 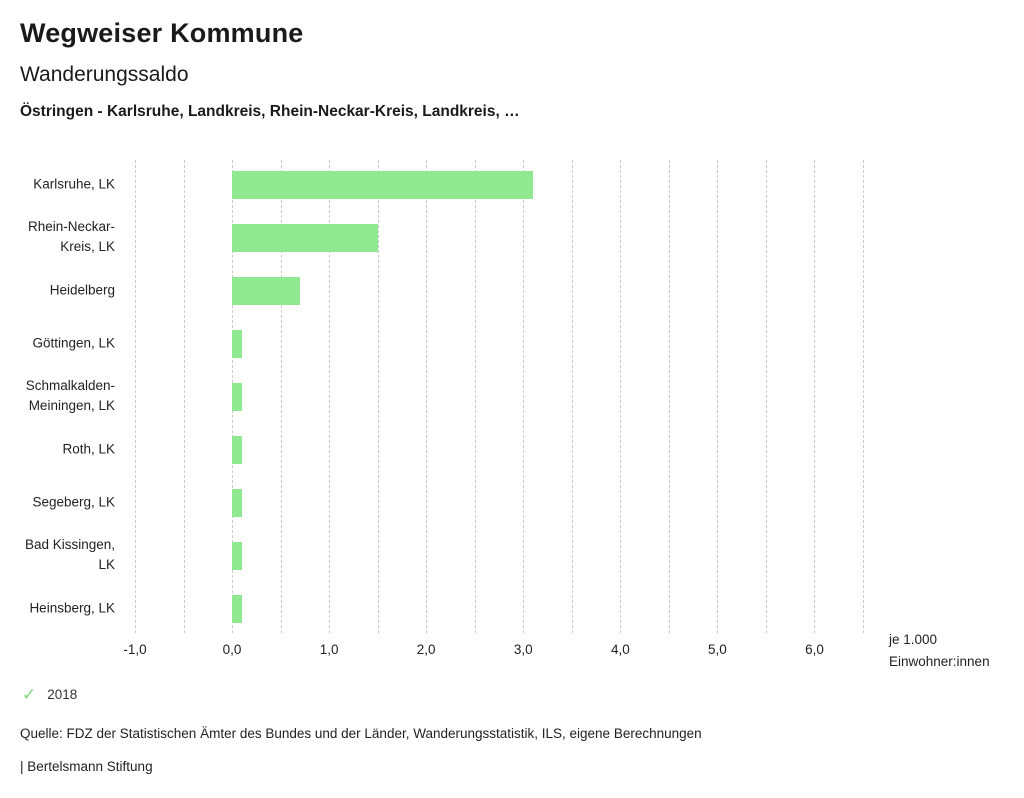 What do you see at coordinates (29, 694) in the screenshot?
I see `checkmark-icon: ✓` at bounding box center [29, 694].